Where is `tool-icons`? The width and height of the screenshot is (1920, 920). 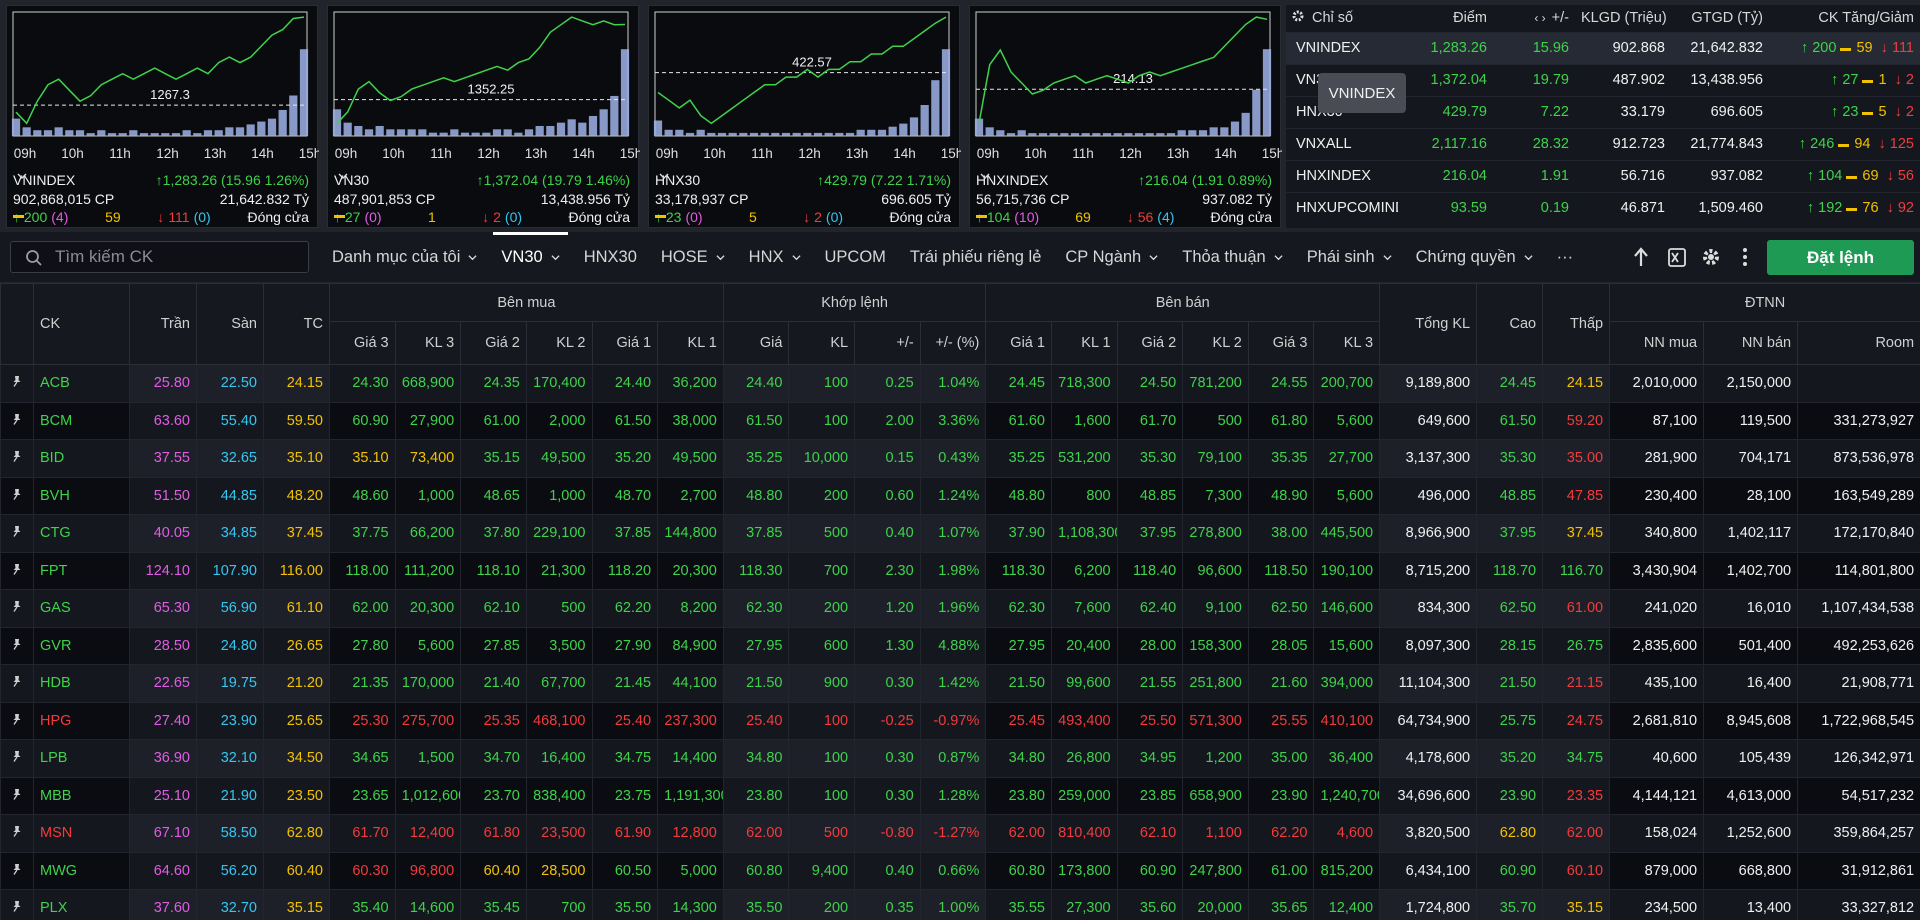
tool-icons is located at coordinates (1723, 257).